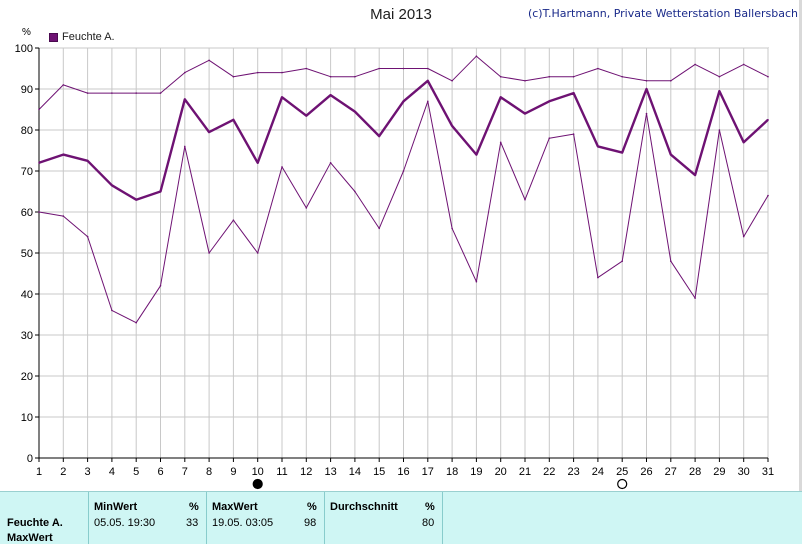 The width and height of the screenshot is (802, 544). I want to click on min-unit: %, so click(194, 507).